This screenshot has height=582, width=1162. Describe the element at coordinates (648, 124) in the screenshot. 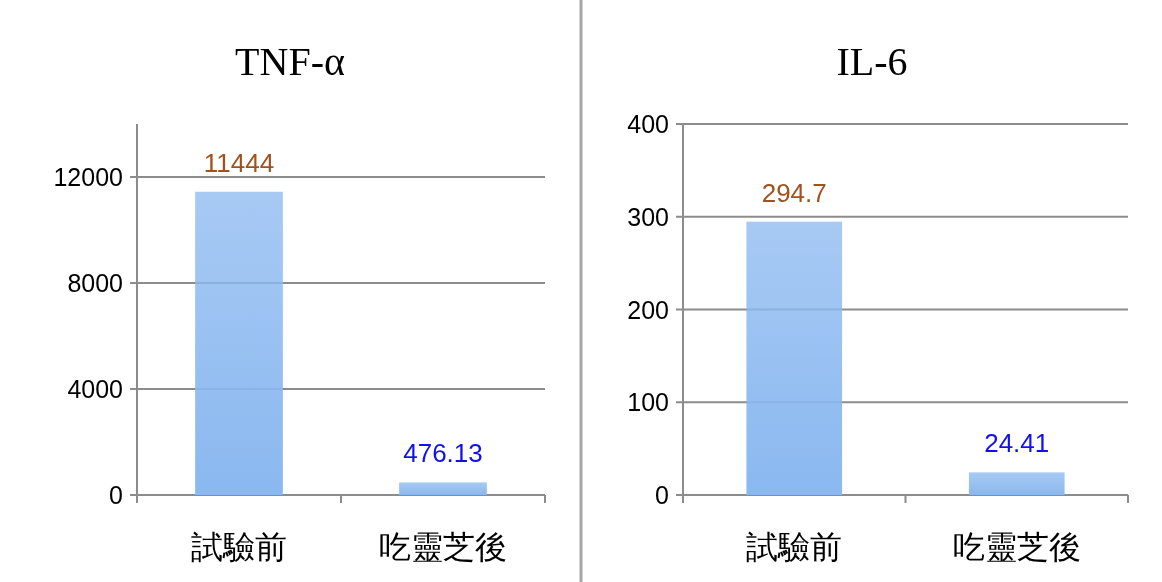

I see `y-tick-label: 400` at that location.